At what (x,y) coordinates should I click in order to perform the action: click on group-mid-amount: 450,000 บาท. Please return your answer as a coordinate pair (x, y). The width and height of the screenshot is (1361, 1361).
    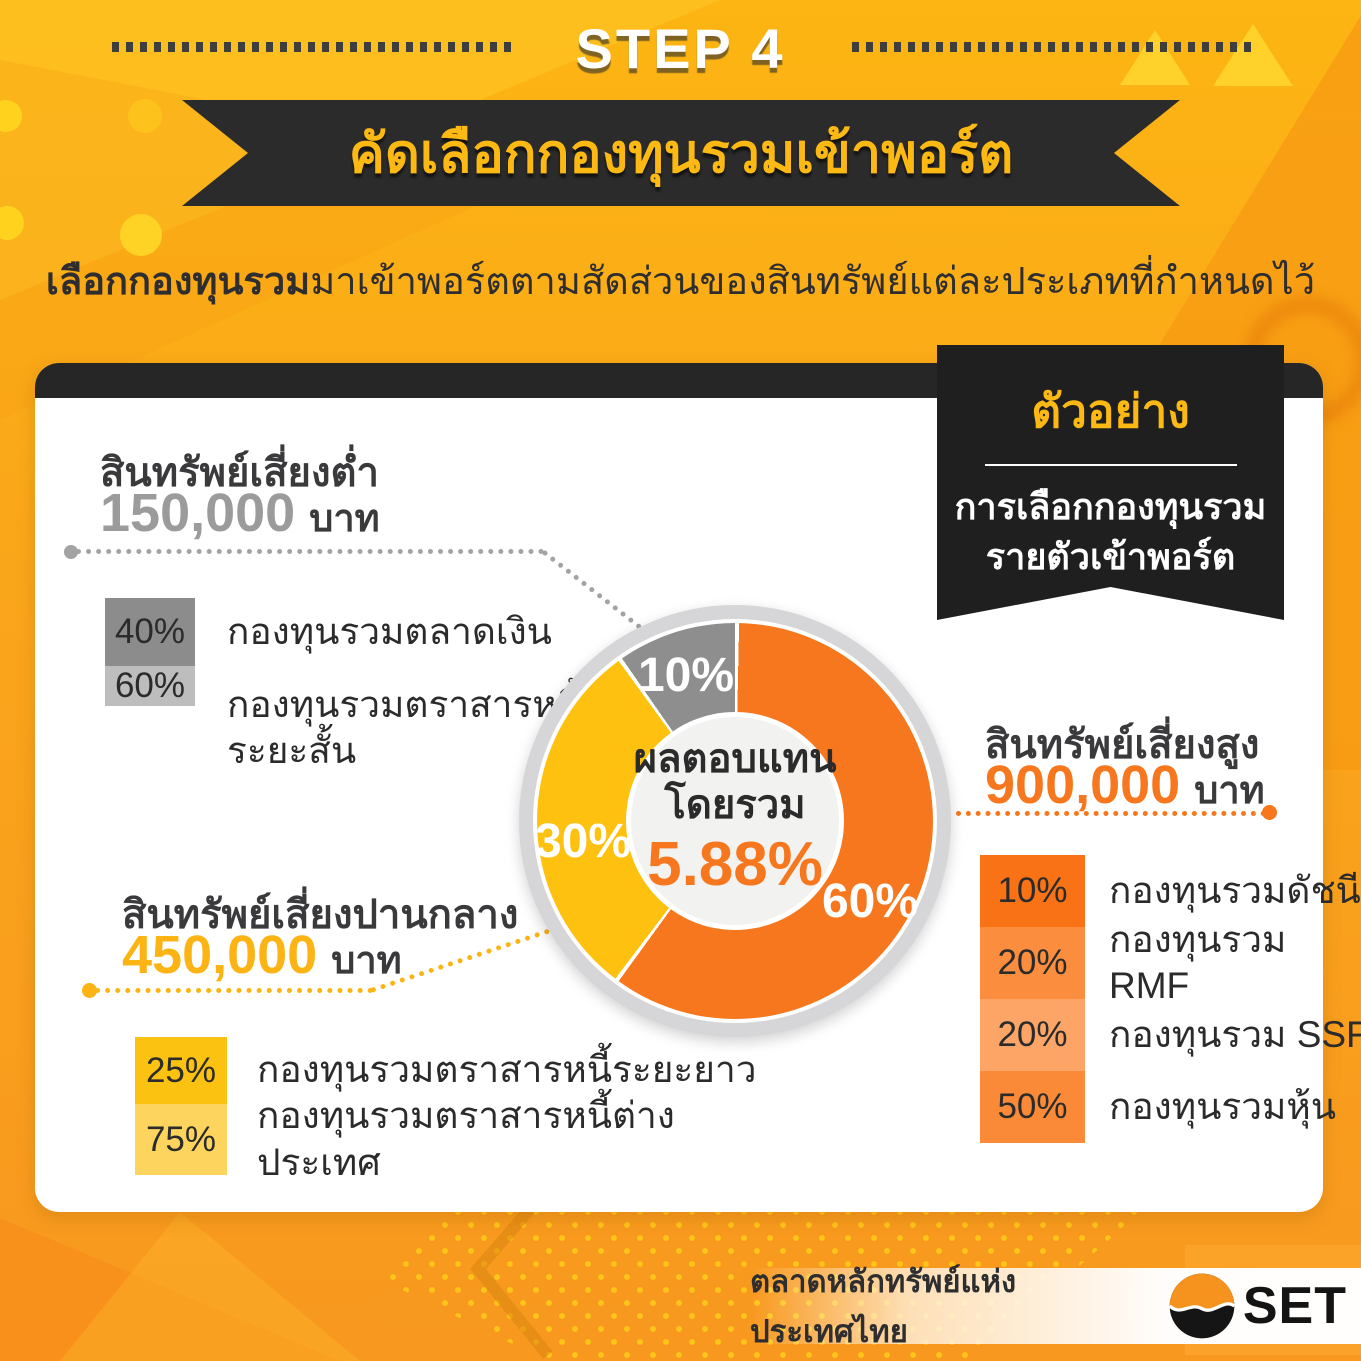
    Looking at the image, I should click on (262, 959).